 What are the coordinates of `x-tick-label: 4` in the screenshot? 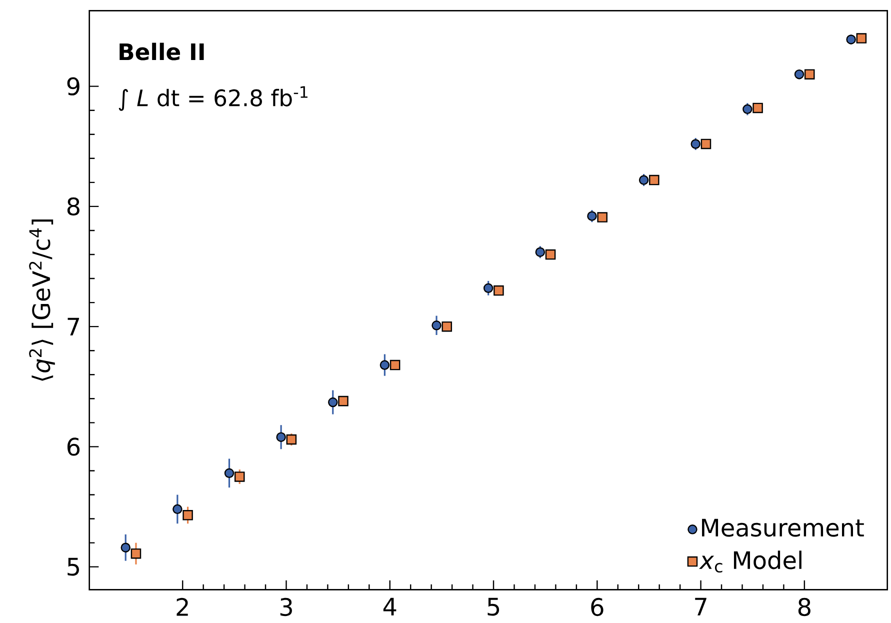 It's located at (389, 607).